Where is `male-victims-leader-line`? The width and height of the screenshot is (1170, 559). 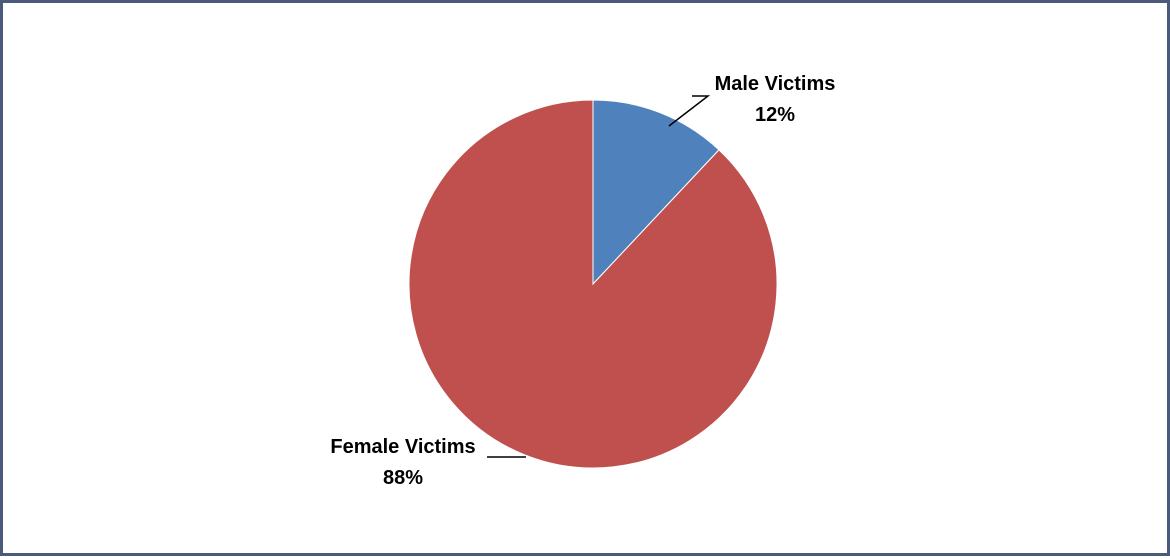 male-victims-leader-line is located at coordinates (689, 111).